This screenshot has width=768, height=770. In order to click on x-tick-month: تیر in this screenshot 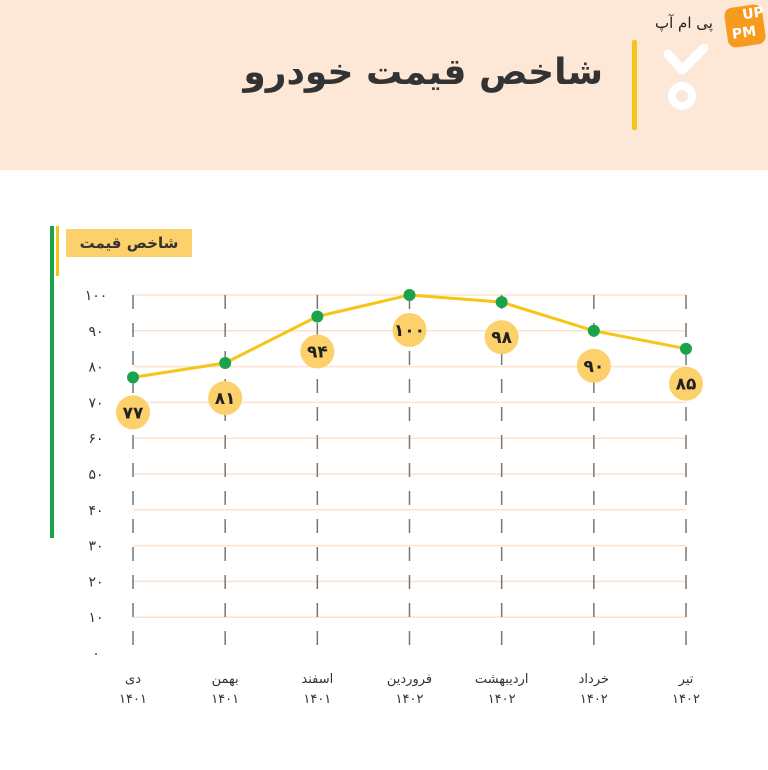, I will do `click(686, 679)`.